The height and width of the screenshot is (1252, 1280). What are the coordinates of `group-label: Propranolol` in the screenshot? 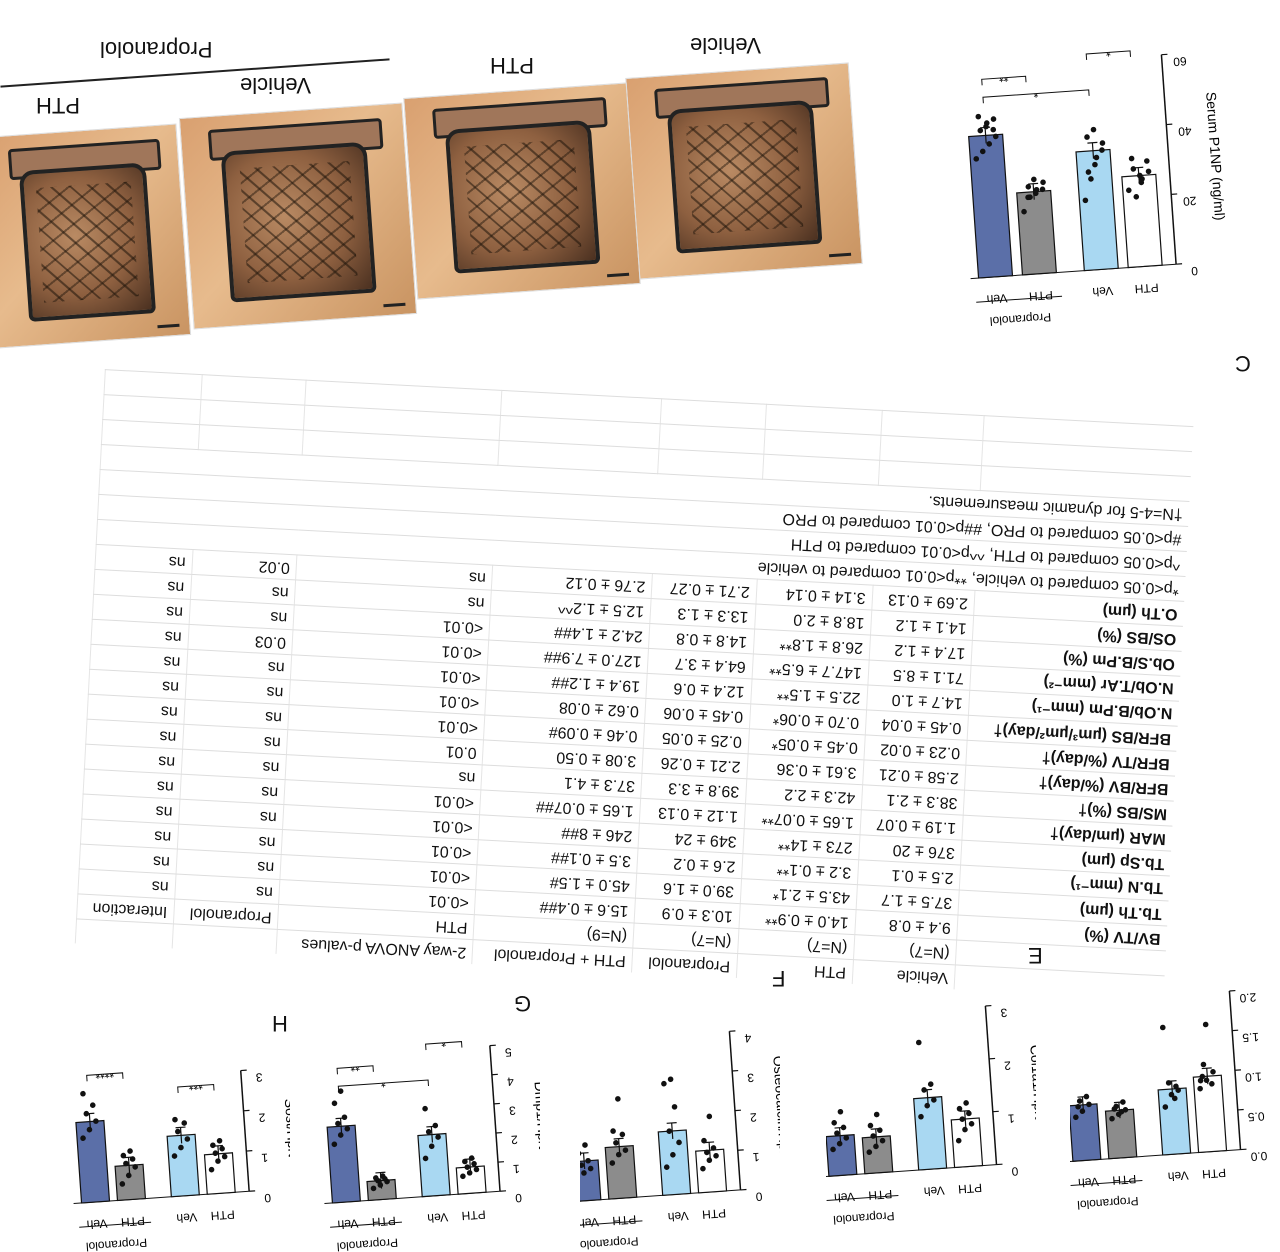 It's located at (1020, 319).